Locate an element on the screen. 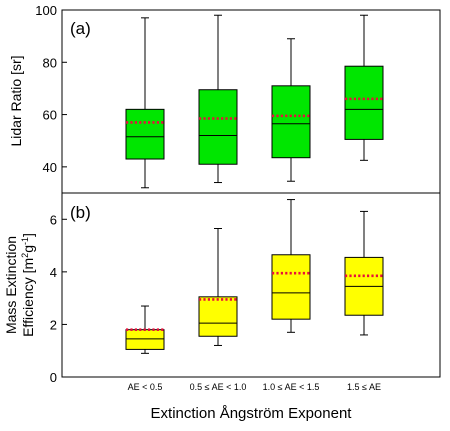 The width and height of the screenshot is (450, 431). panel-a-y-tick-label: 100 is located at coordinates (46, 10).